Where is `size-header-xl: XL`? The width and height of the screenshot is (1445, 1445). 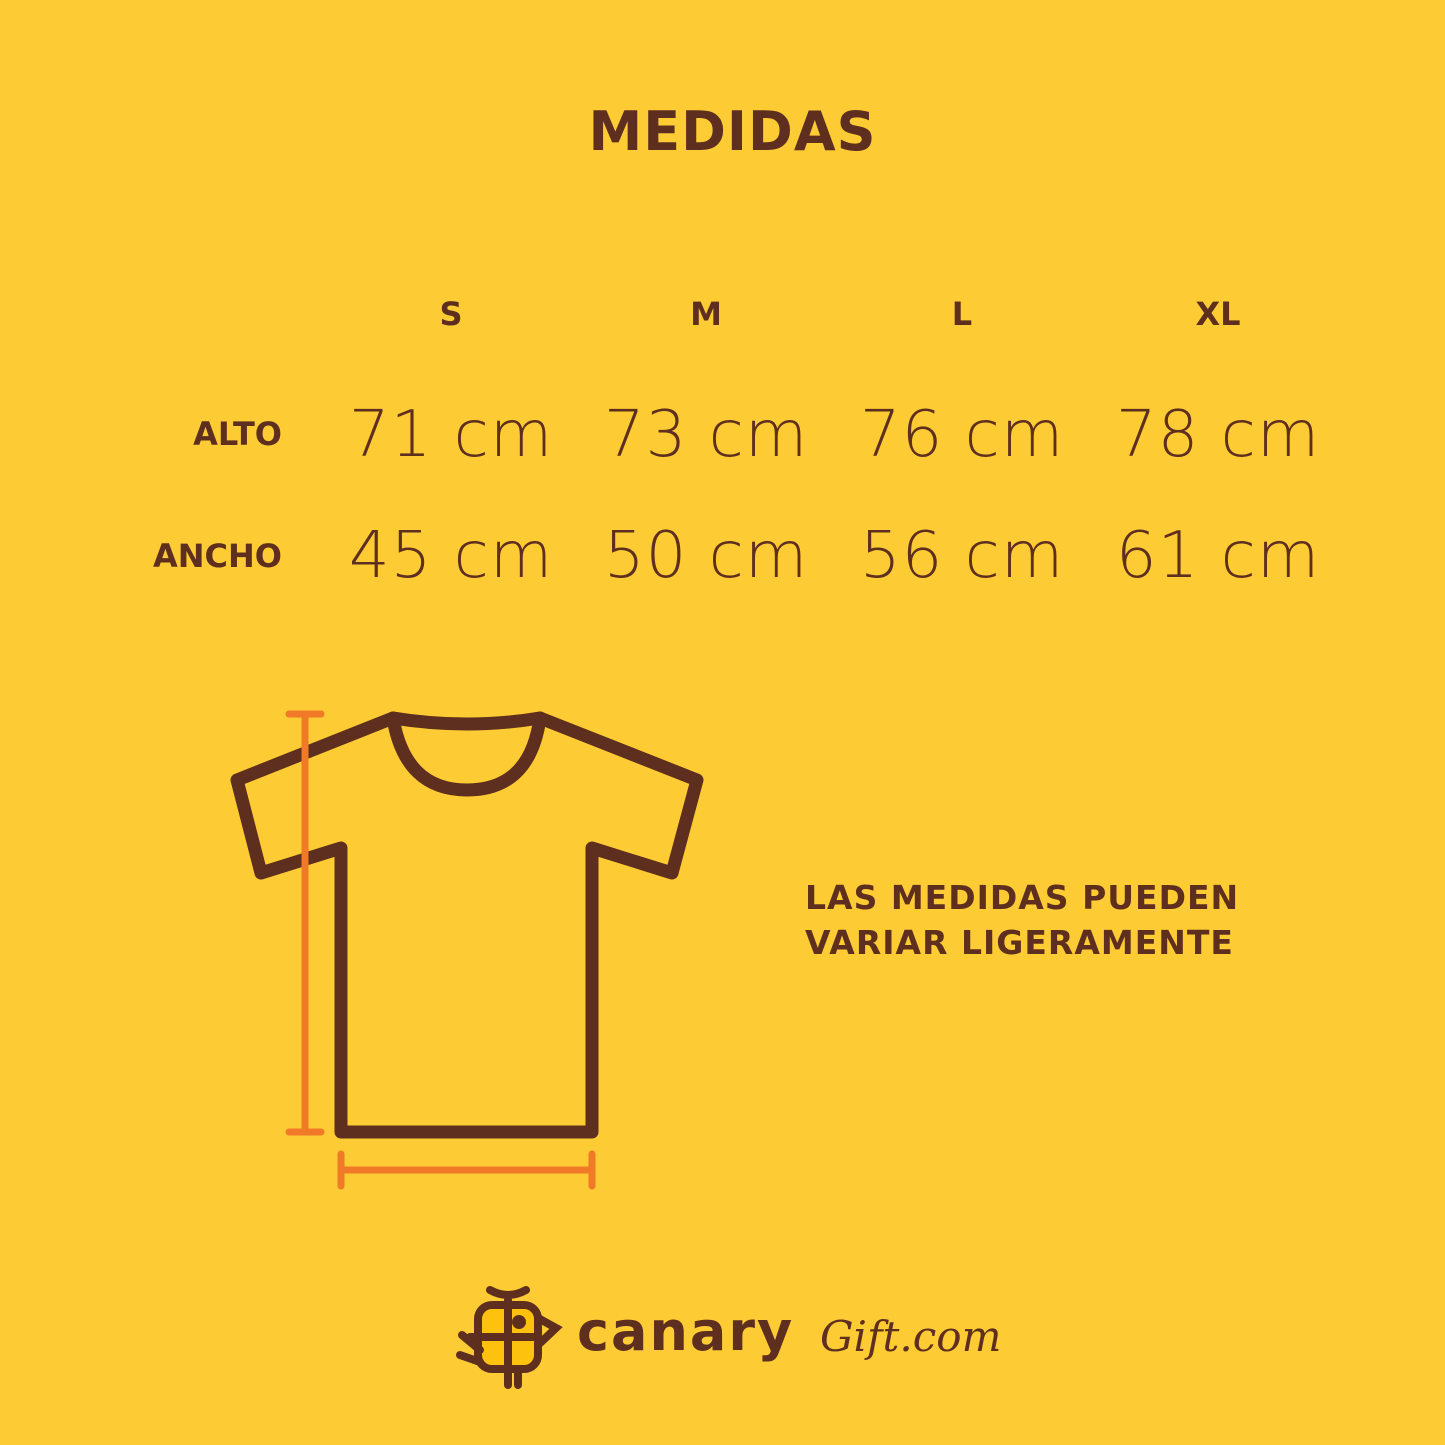
size-header-xl: XL is located at coordinates (1218, 314).